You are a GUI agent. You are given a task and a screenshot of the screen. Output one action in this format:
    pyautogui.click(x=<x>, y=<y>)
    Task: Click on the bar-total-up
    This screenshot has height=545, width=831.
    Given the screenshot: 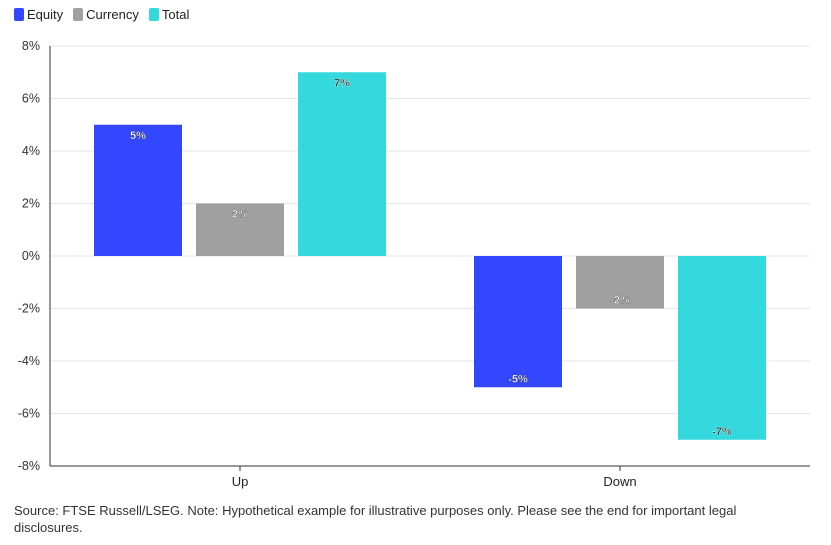 What is the action you would take?
    pyautogui.click(x=342, y=164)
    